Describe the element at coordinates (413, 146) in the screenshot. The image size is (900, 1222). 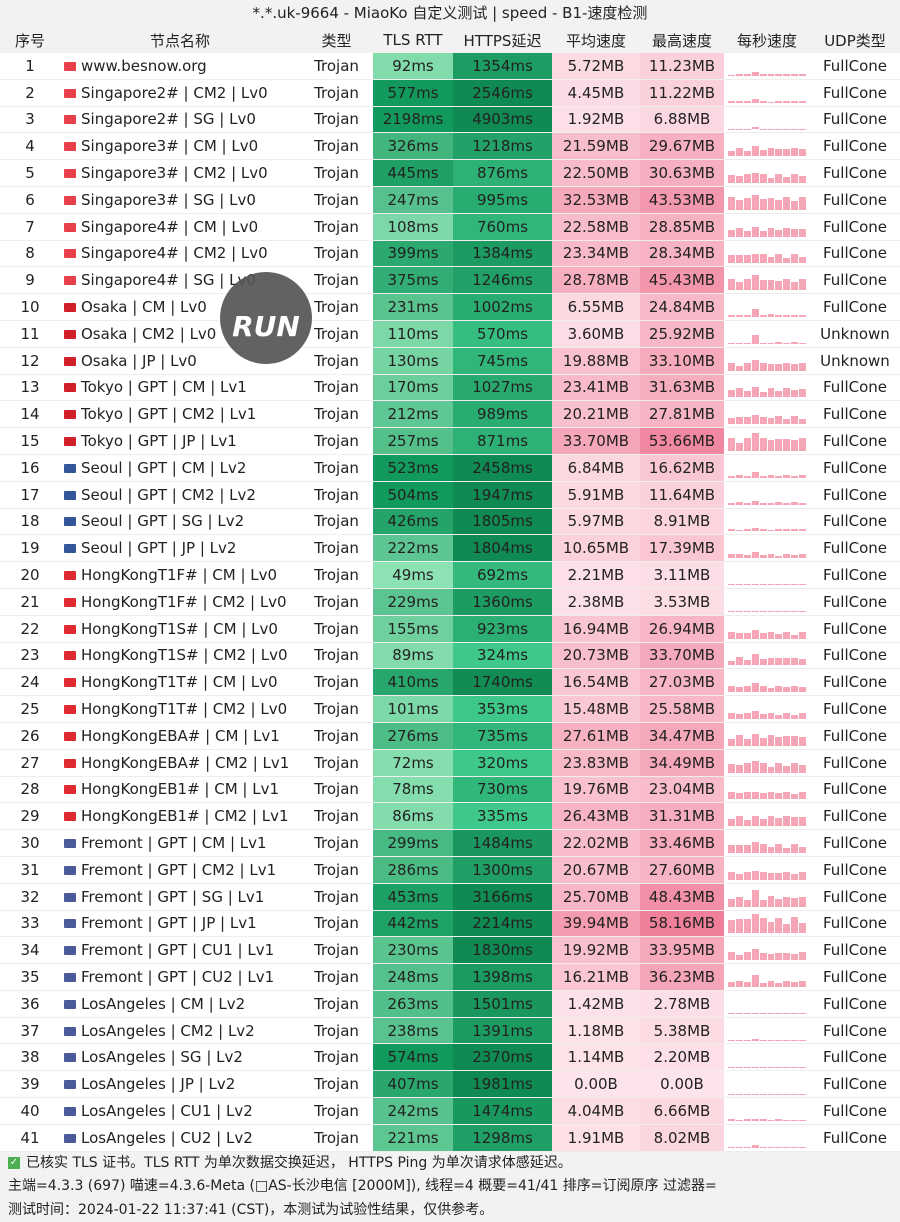
I see `tls-rtt: 326ms` at that location.